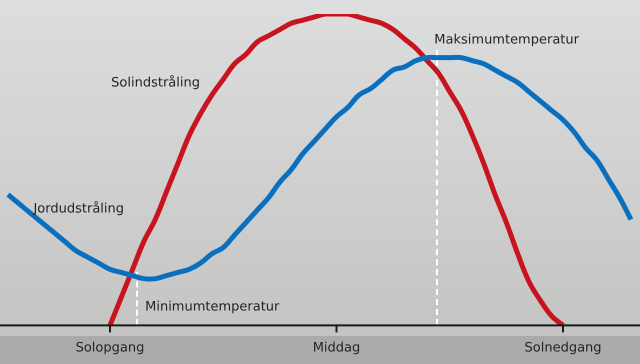  What do you see at coordinates (155, 82) in the screenshot?
I see `series-label: Solindstråling` at bounding box center [155, 82].